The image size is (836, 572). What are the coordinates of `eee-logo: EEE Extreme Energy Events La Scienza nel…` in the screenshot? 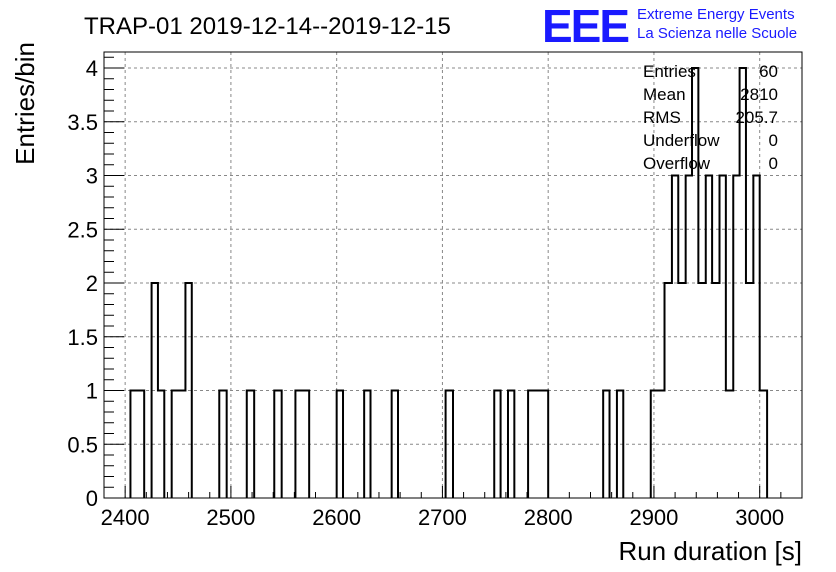 It's located at (669, 26).